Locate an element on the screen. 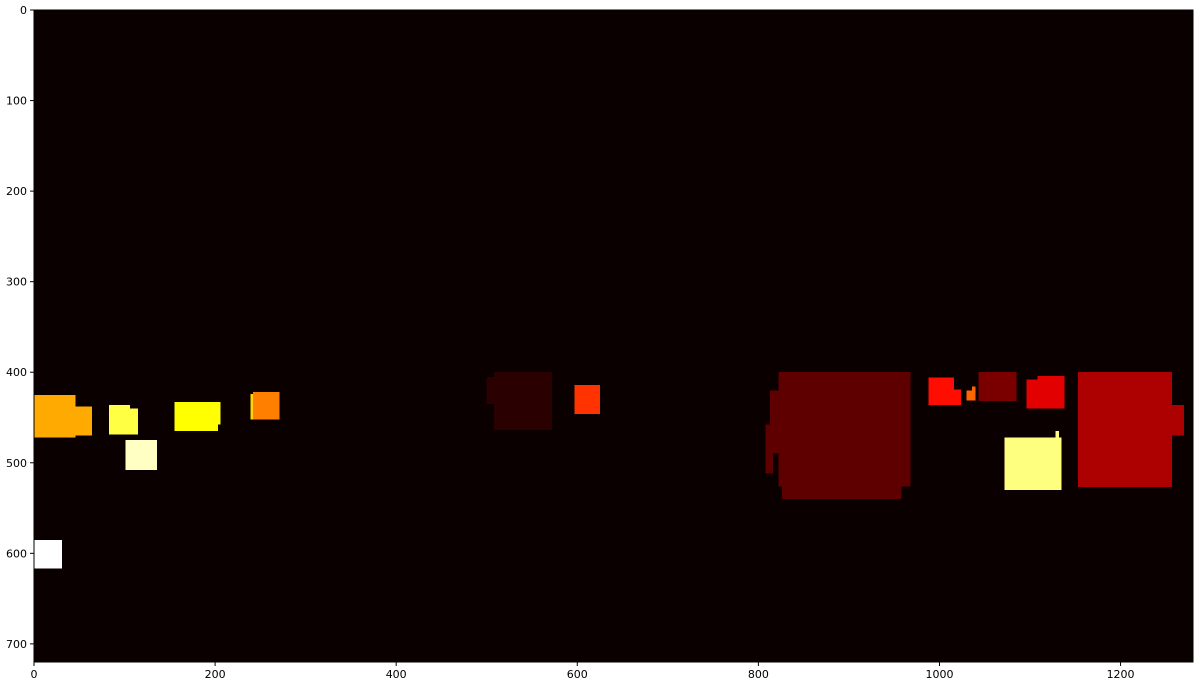  y-tick-label: 700 is located at coordinates (16, 644).